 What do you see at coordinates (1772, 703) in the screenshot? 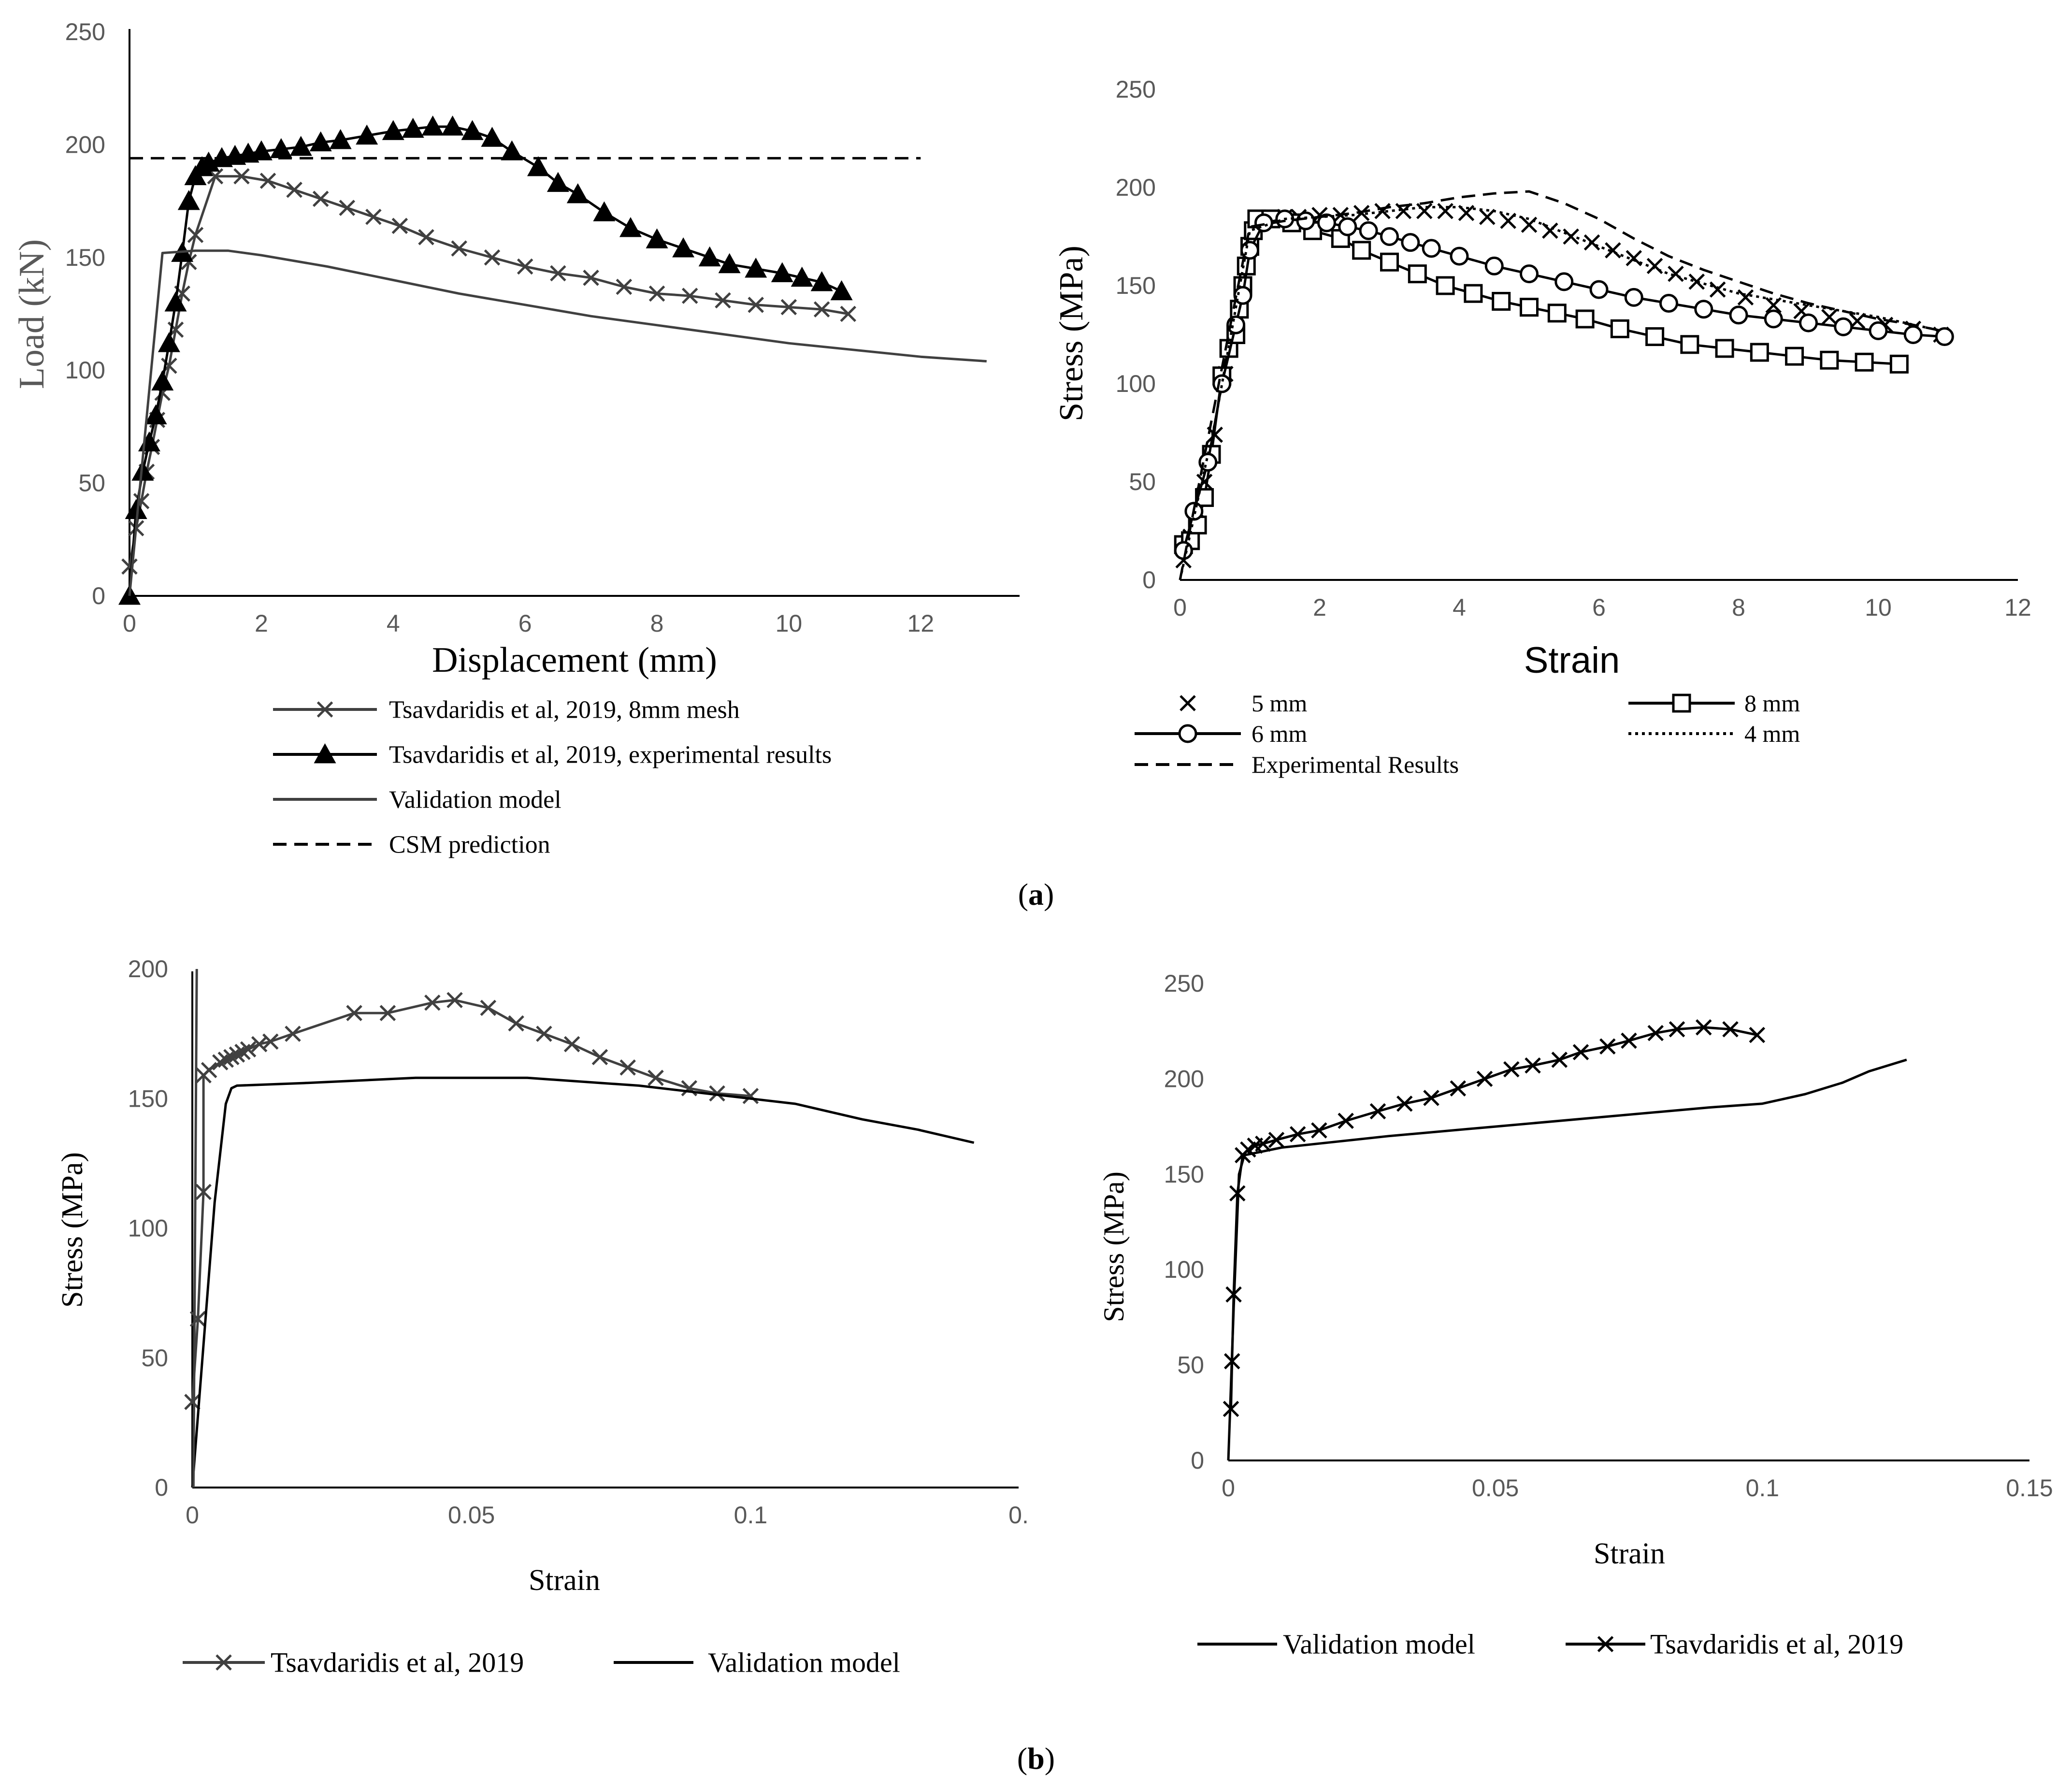
I see `legend-label: 8 mm` at bounding box center [1772, 703].